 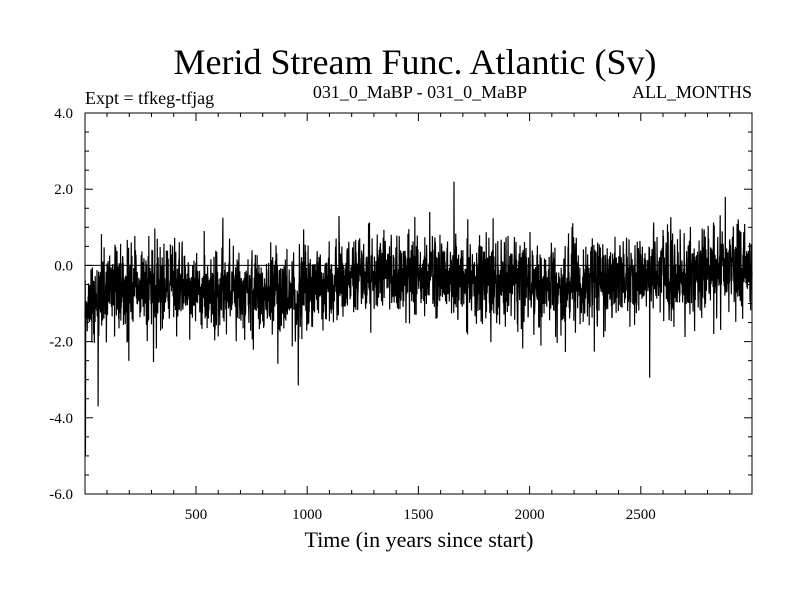 I want to click on y-tick-label: -2.0, so click(x=61, y=343).